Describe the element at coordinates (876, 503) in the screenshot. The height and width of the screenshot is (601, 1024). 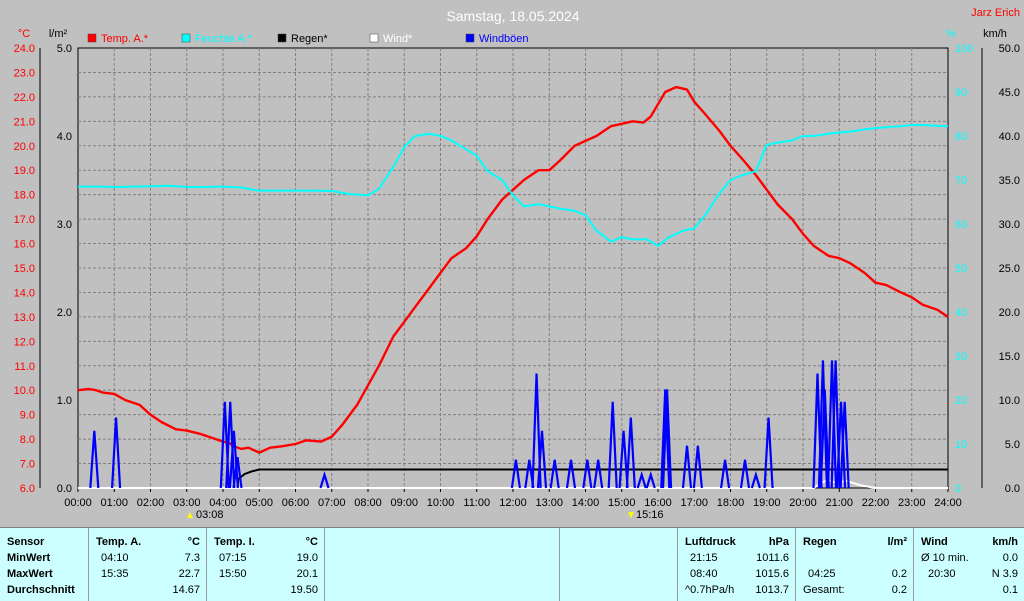
I see `x-axis-tick: 22:00` at that location.